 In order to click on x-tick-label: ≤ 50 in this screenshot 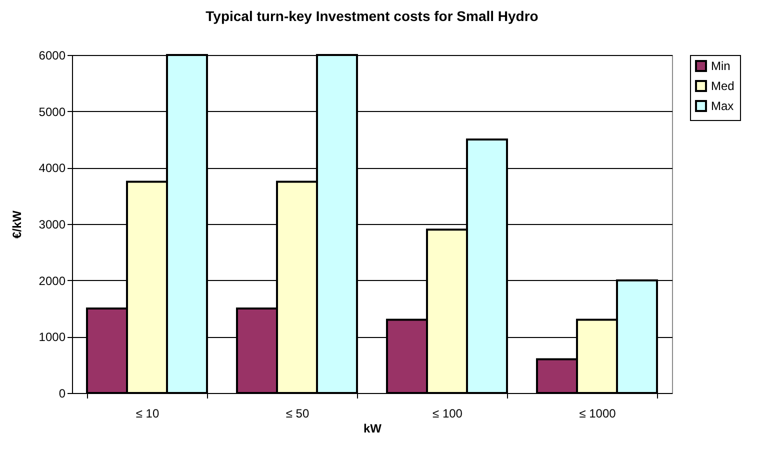, I will do `click(298, 413)`.